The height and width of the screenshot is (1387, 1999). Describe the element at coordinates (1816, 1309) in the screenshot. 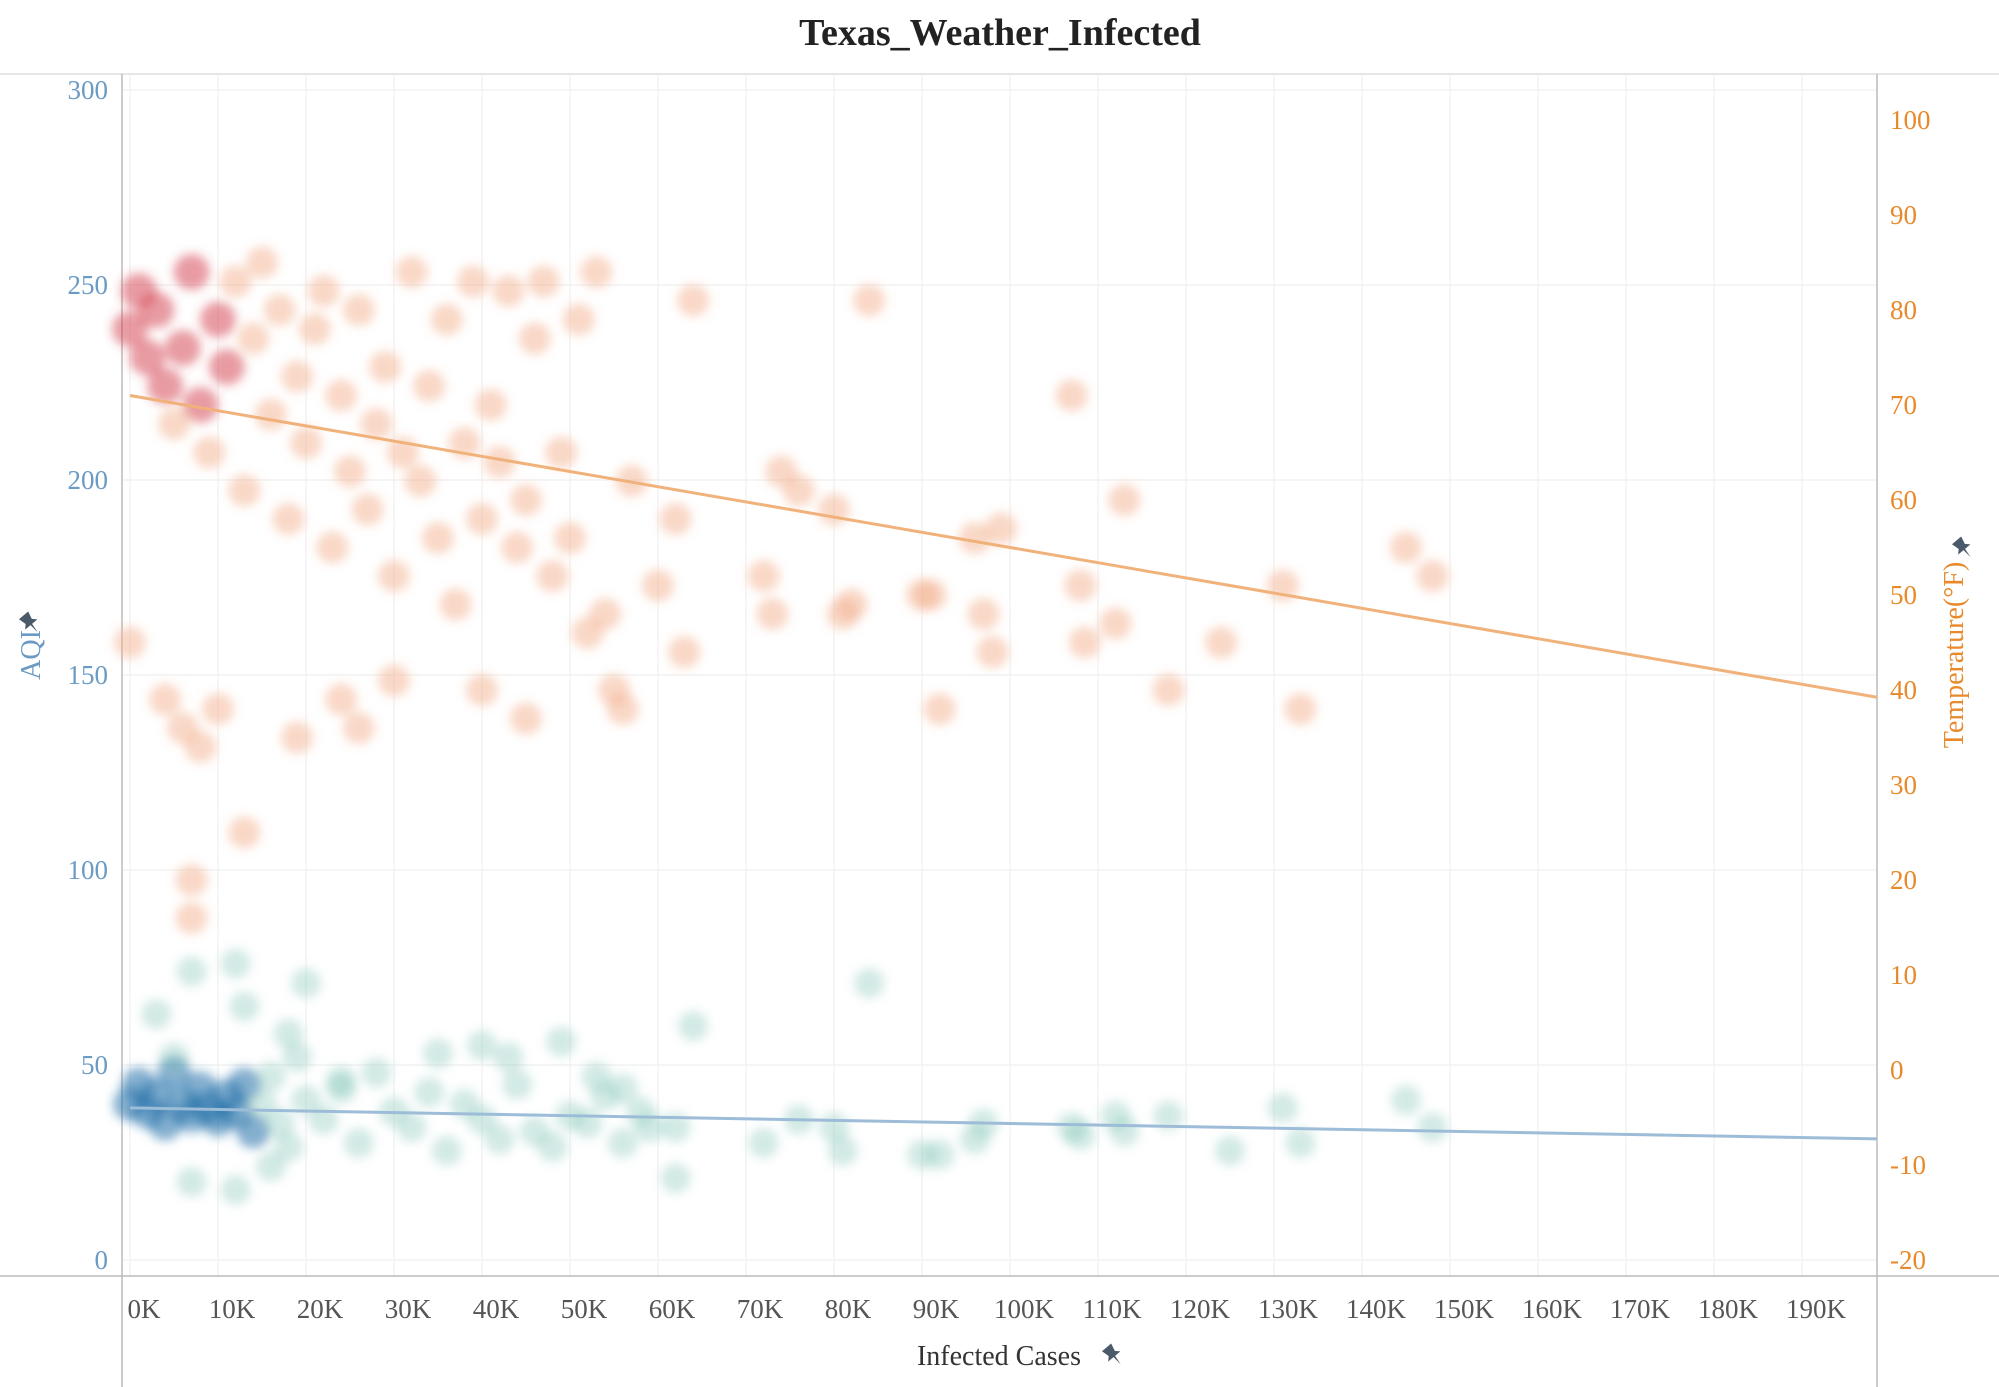

I see `x-tick-label: 190K` at that location.